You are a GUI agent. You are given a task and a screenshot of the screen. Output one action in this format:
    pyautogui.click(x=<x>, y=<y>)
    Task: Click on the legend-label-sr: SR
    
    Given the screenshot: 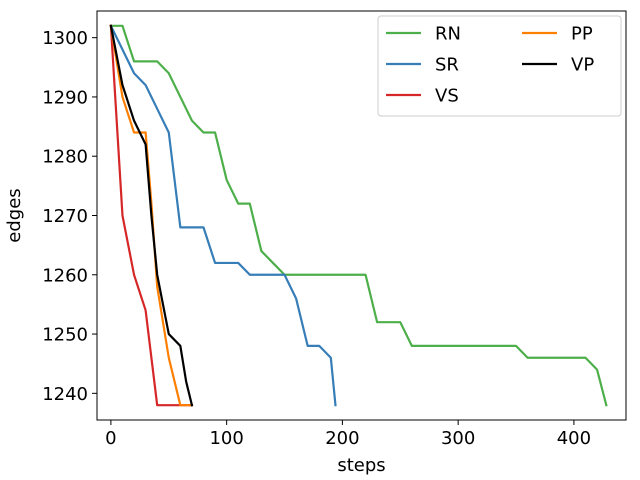 What is the action you would take?
    pyautogui.click(x=447, y=65)
    